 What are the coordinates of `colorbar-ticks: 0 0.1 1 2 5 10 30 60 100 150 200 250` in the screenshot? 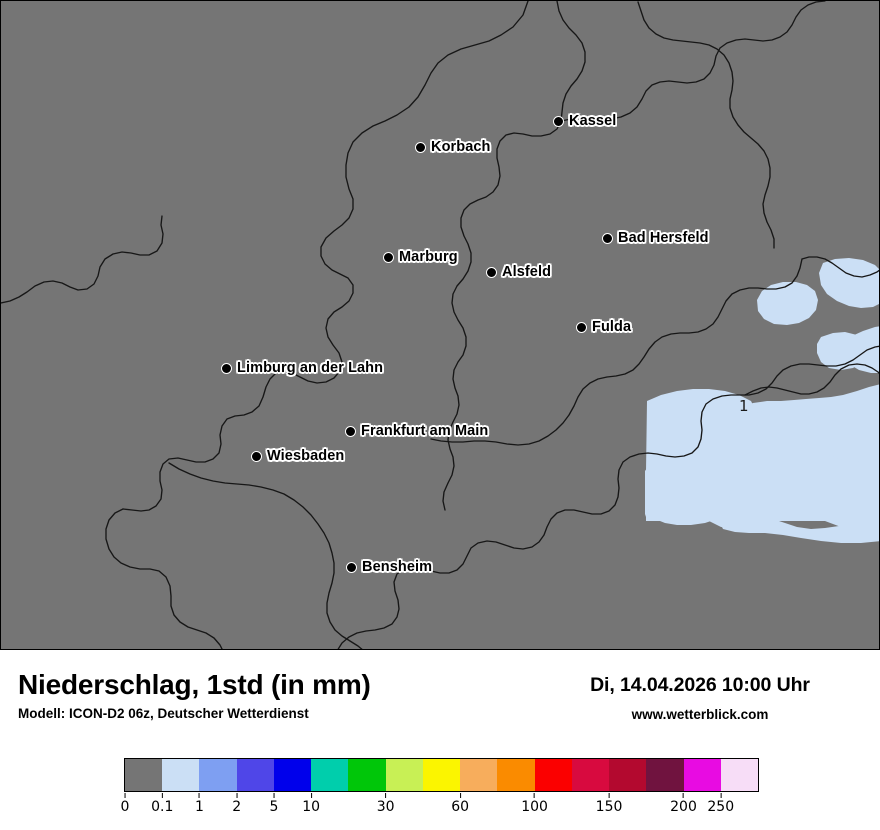 It's located at (439, 807).